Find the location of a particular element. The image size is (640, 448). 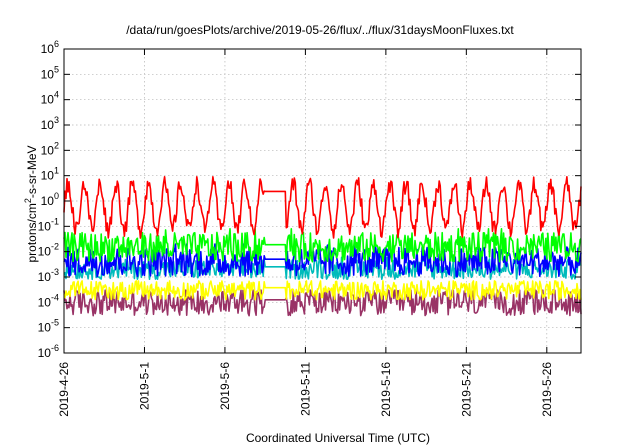

y-axis-label-part-1: protons/cm is located at coordinates (32, 232).